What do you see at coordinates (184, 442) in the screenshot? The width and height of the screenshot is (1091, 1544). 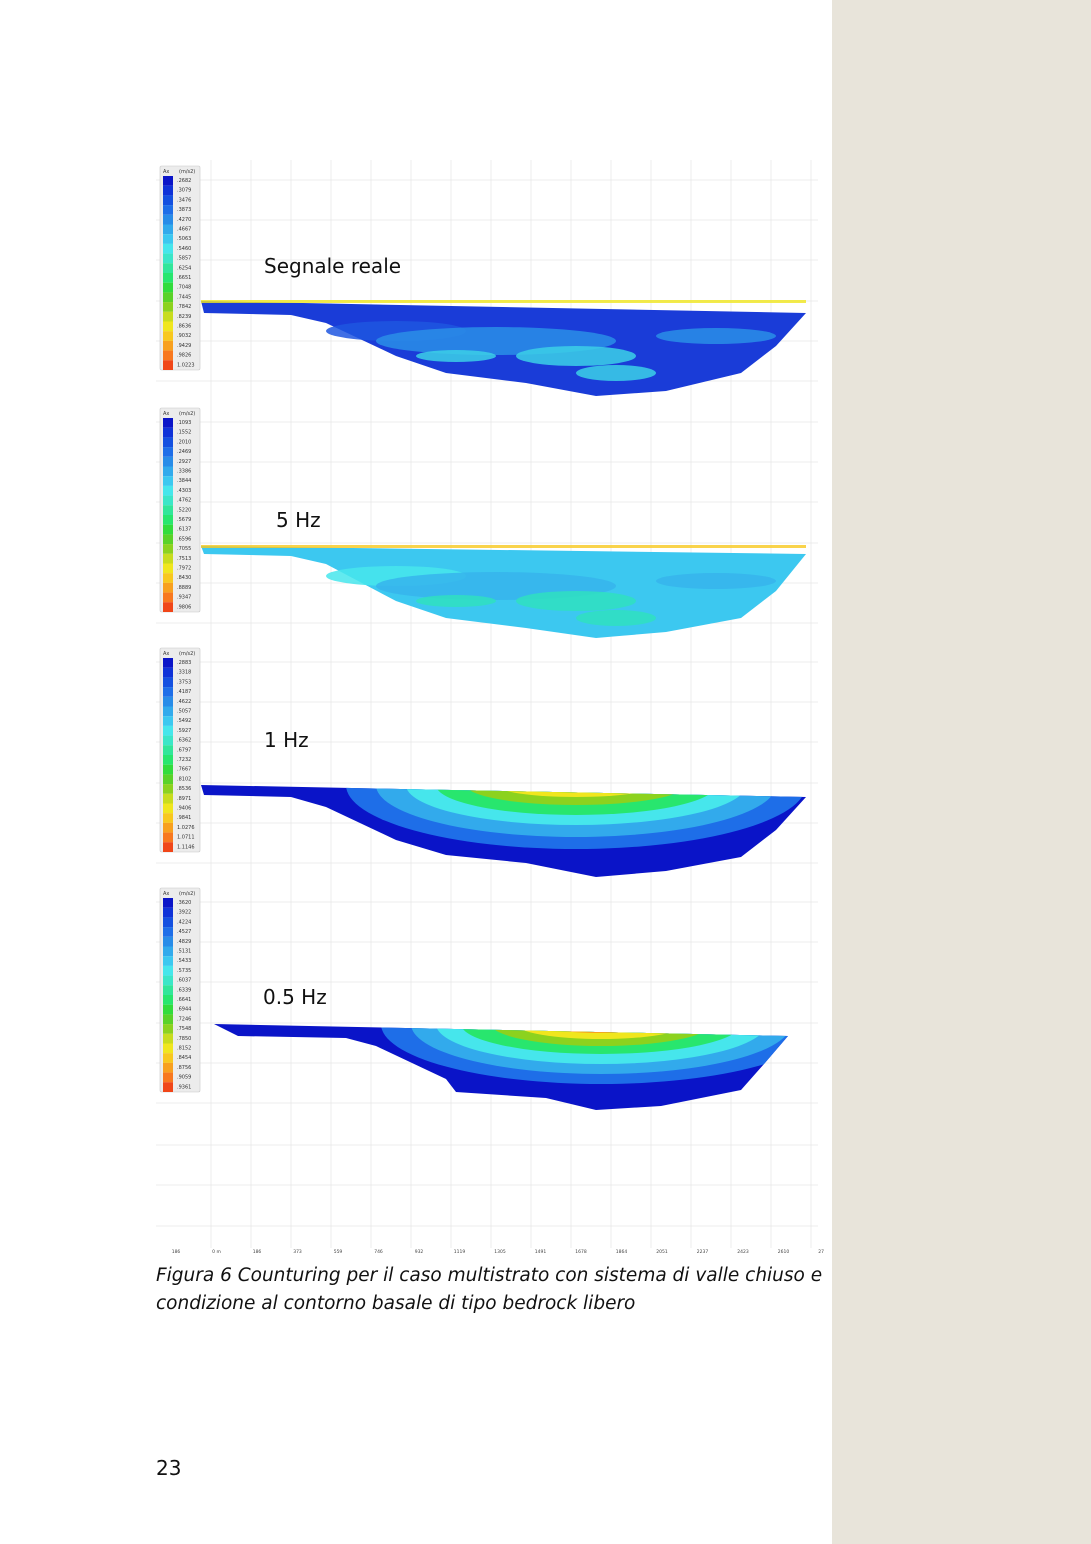 I see `legend-value: .2010` at bounding box center [184, 442].